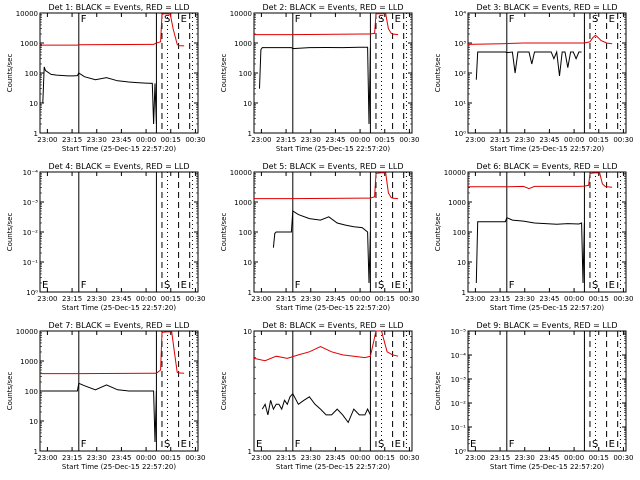 The width and height of the screenshot is (640, 480). Describe the element at coordinates (547, 7) in the screenshot. I see `panel-title: Det 3: BLACK = Events, RED = LLD` at that location.